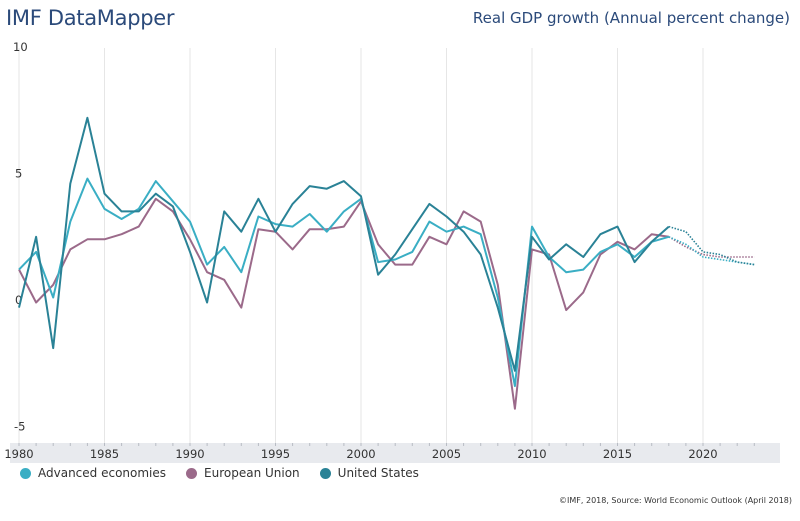 This screenshot has width=800, height=521. What do you see at coordinates (702, 454) in the screenshot?
I see `x-tick-label: 2020` at bounding box center [702, 454].